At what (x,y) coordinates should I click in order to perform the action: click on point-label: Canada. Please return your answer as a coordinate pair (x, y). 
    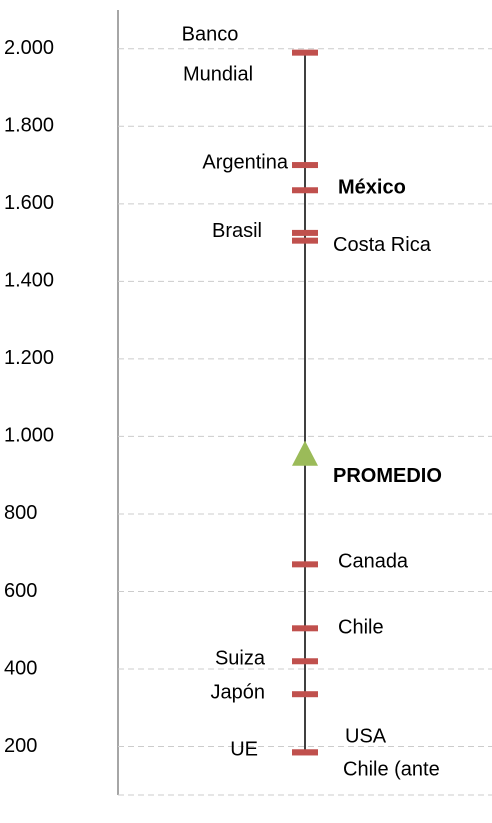
    Looking at the image, I should click on (373, 562).